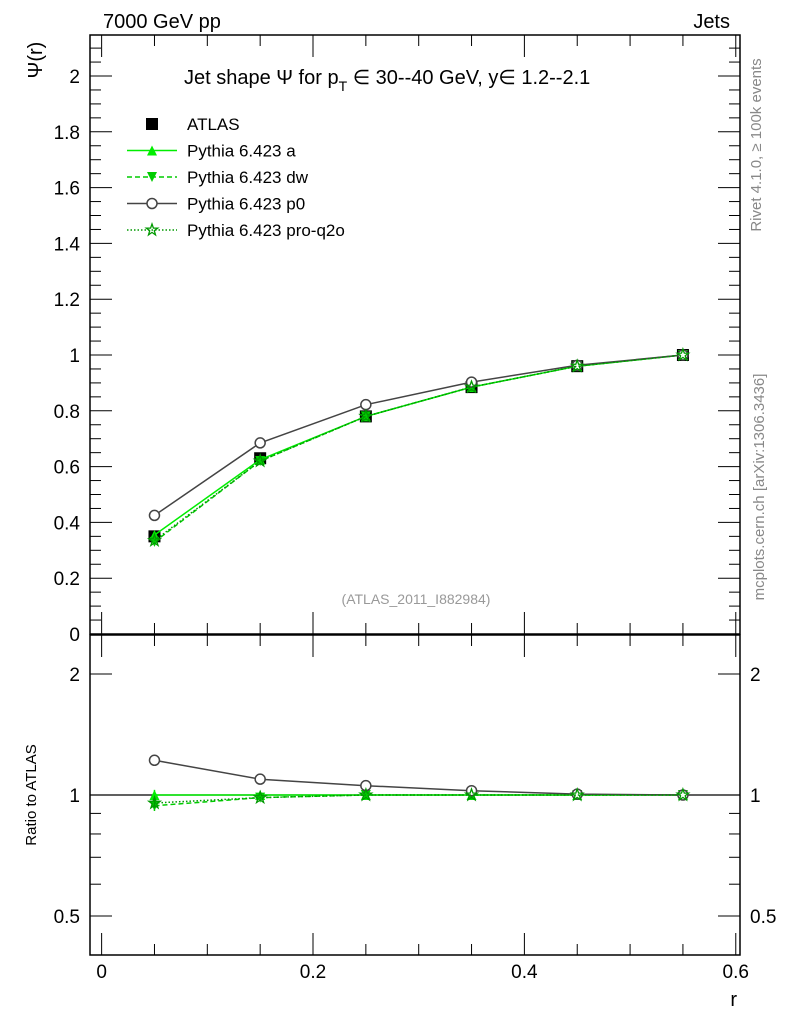  Describe the element at coordinates (763, 917) in the screenshot. I see `ratio-y-tick-label-right: 0.5` at that location.